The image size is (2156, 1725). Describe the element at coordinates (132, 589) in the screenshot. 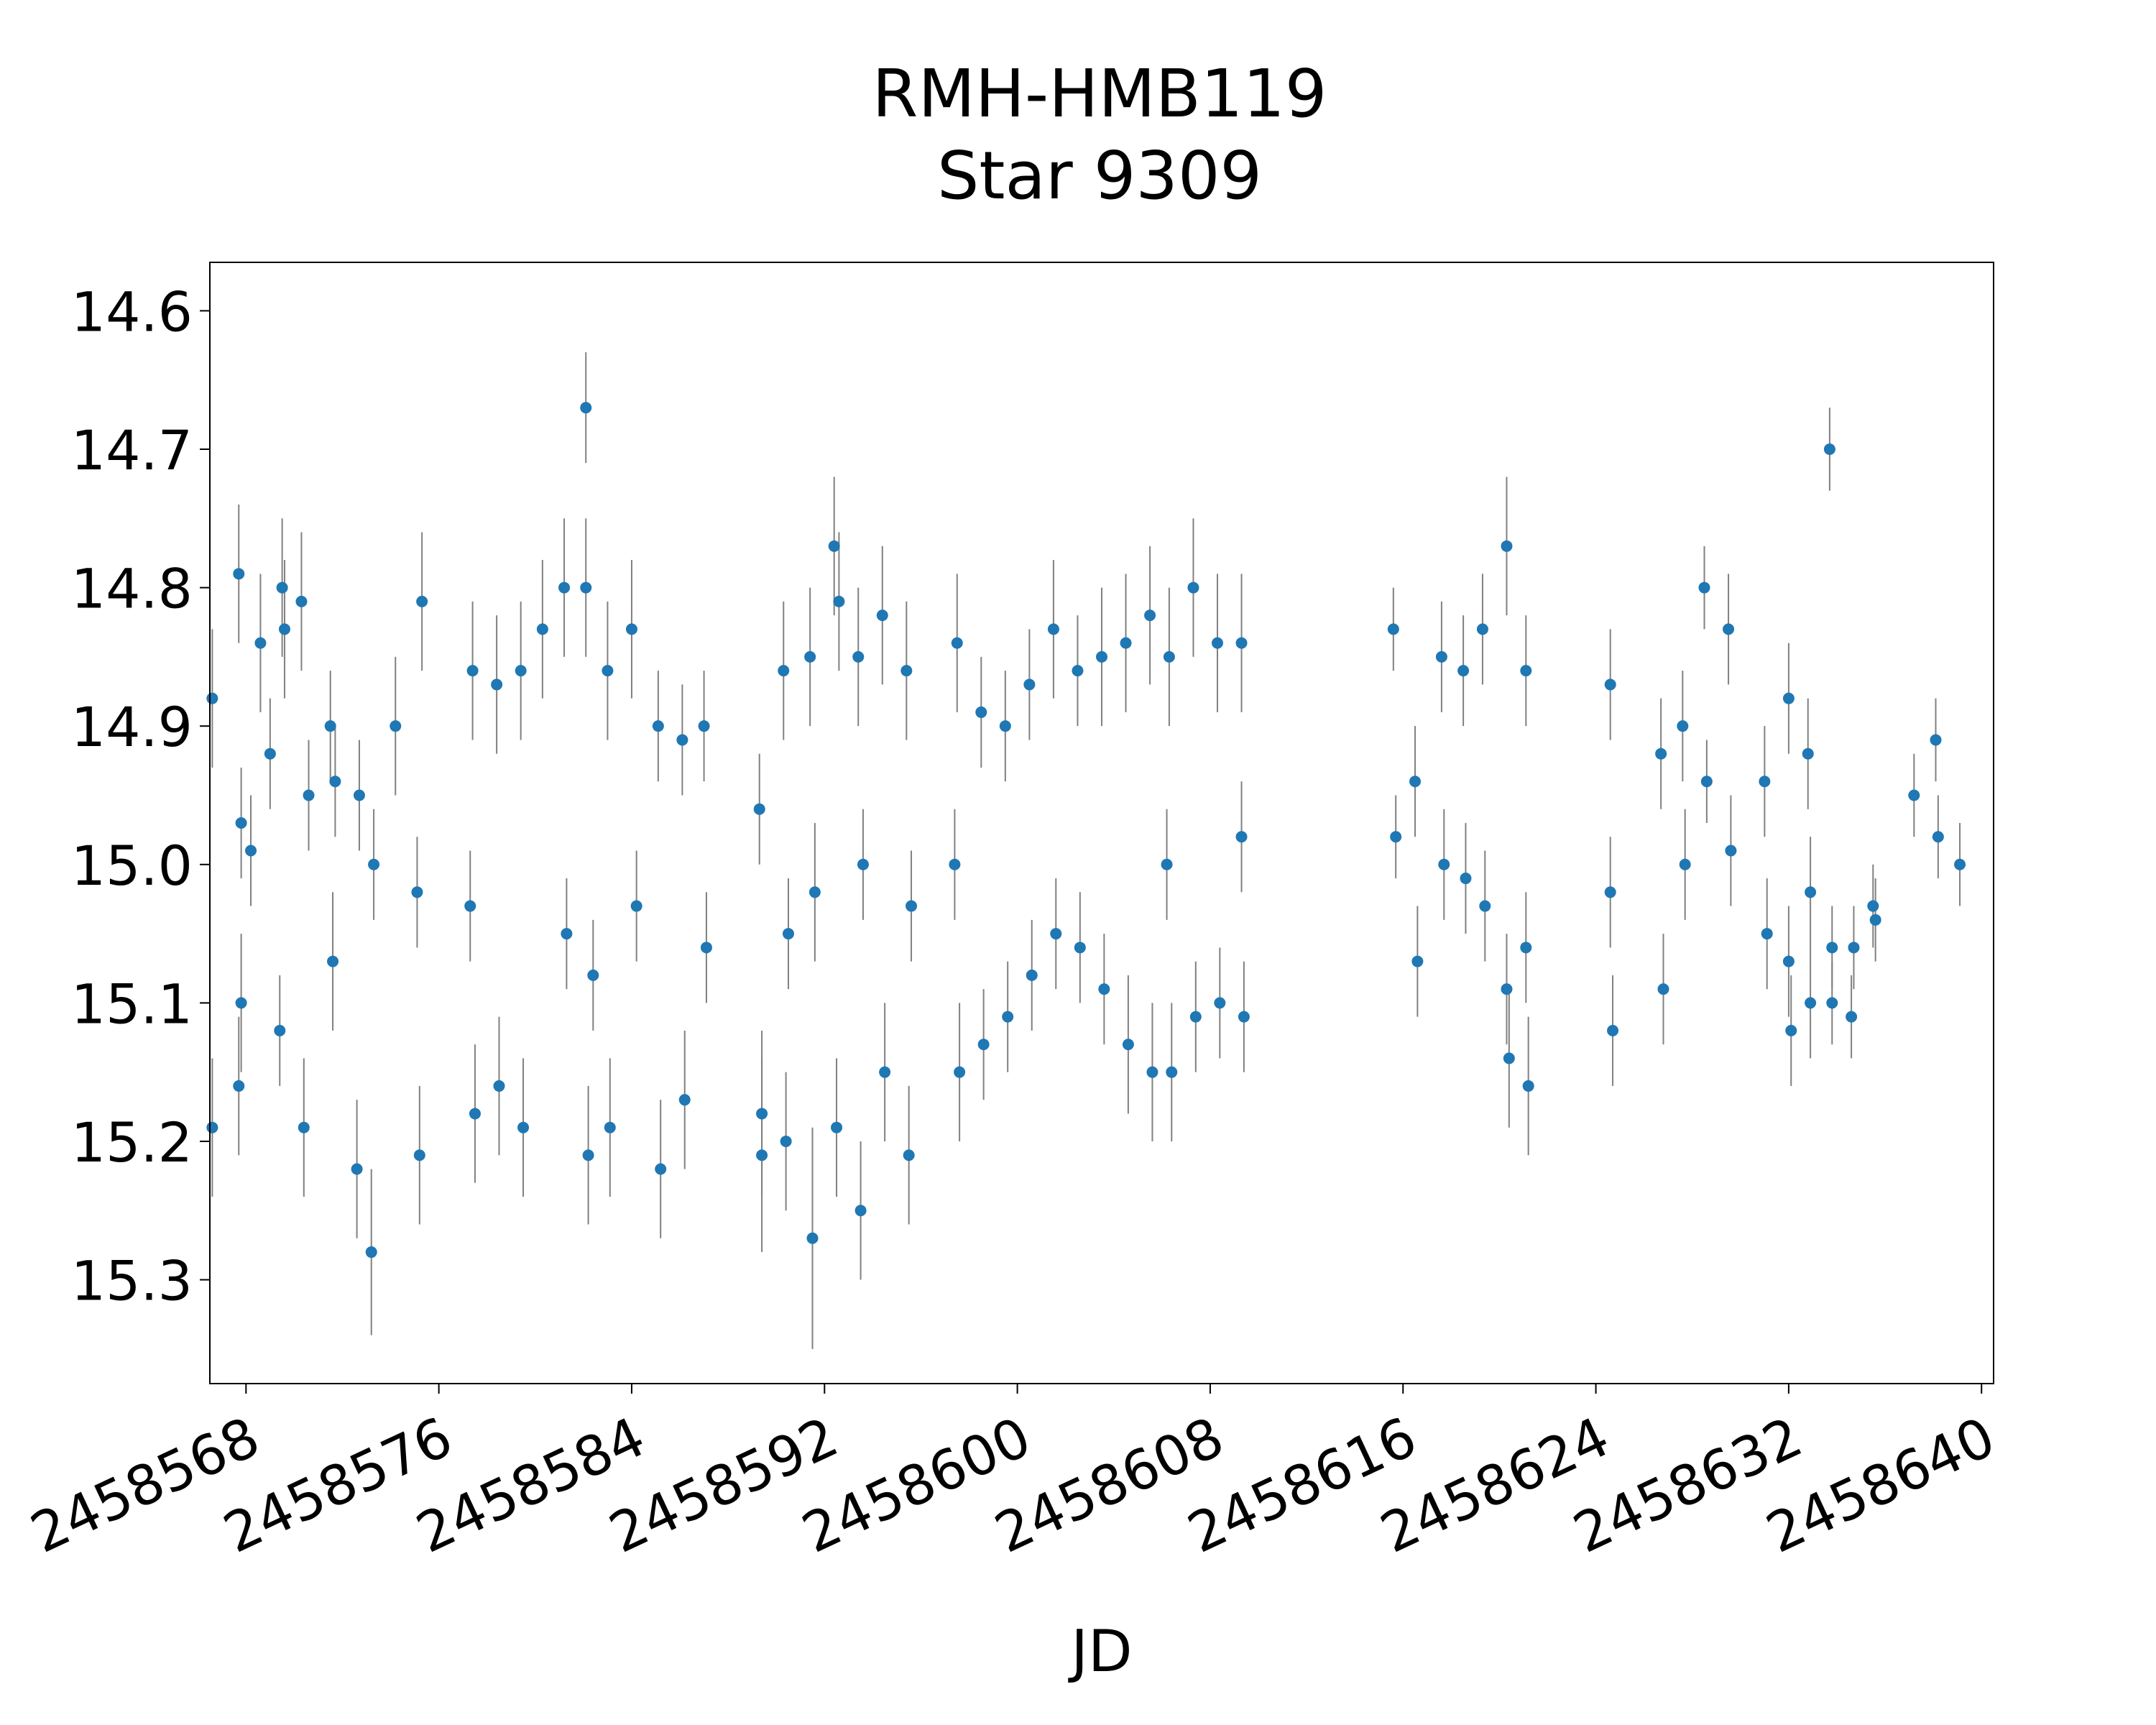

I see `y-tick-label: 14.8` at that location.